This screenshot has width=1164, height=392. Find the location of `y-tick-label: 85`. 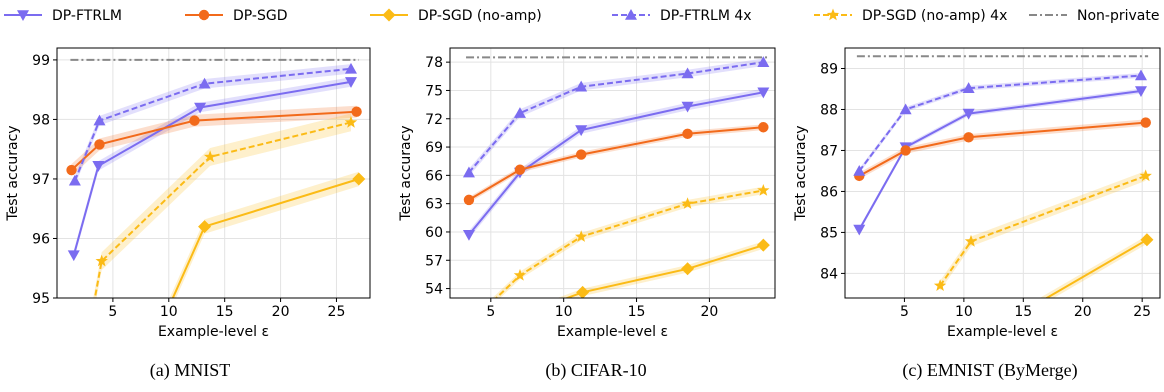

y-tick-label: 85 is located at coordinates (829, 233).